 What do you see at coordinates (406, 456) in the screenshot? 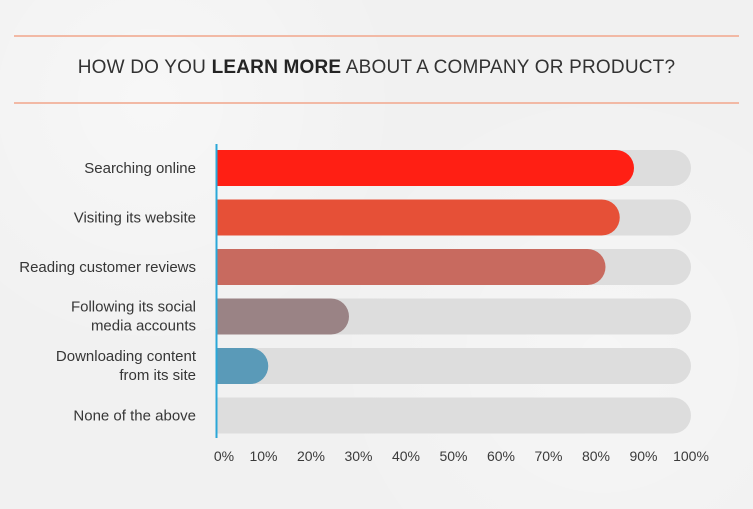
I see `x-tick-label: 40%` at bounding box center [406, 456].